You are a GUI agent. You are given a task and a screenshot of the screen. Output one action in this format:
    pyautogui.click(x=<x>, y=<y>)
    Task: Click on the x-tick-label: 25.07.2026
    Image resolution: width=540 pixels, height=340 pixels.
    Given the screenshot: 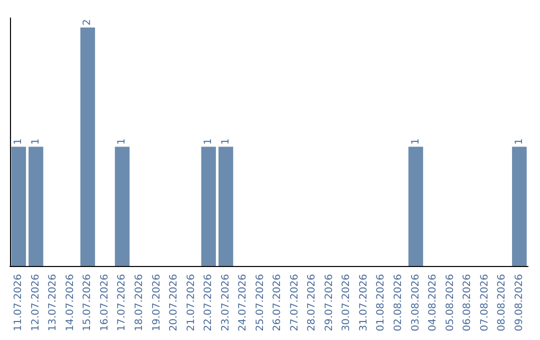 What is the action you would take?
    pyautogui.click(x=260, y=303)
    